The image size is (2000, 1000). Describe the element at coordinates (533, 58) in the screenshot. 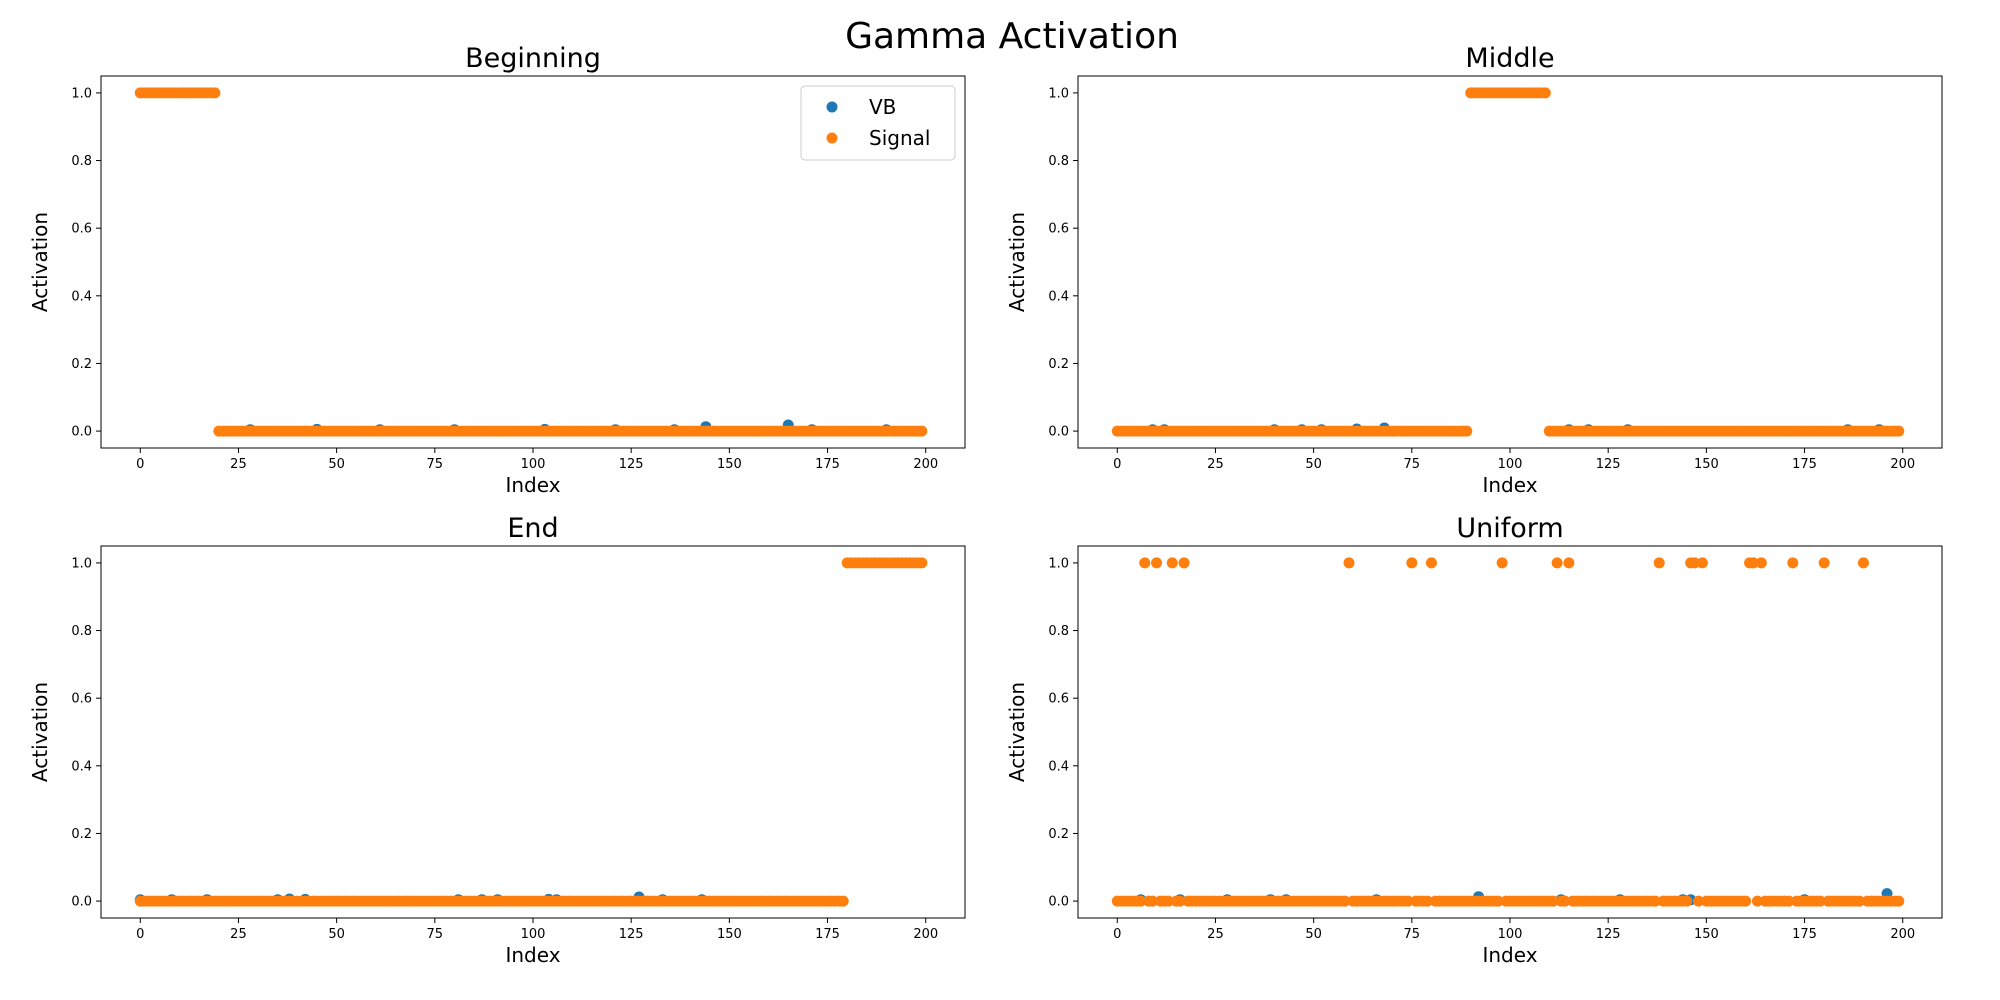

I see `panel-title: Beginning` at that location.